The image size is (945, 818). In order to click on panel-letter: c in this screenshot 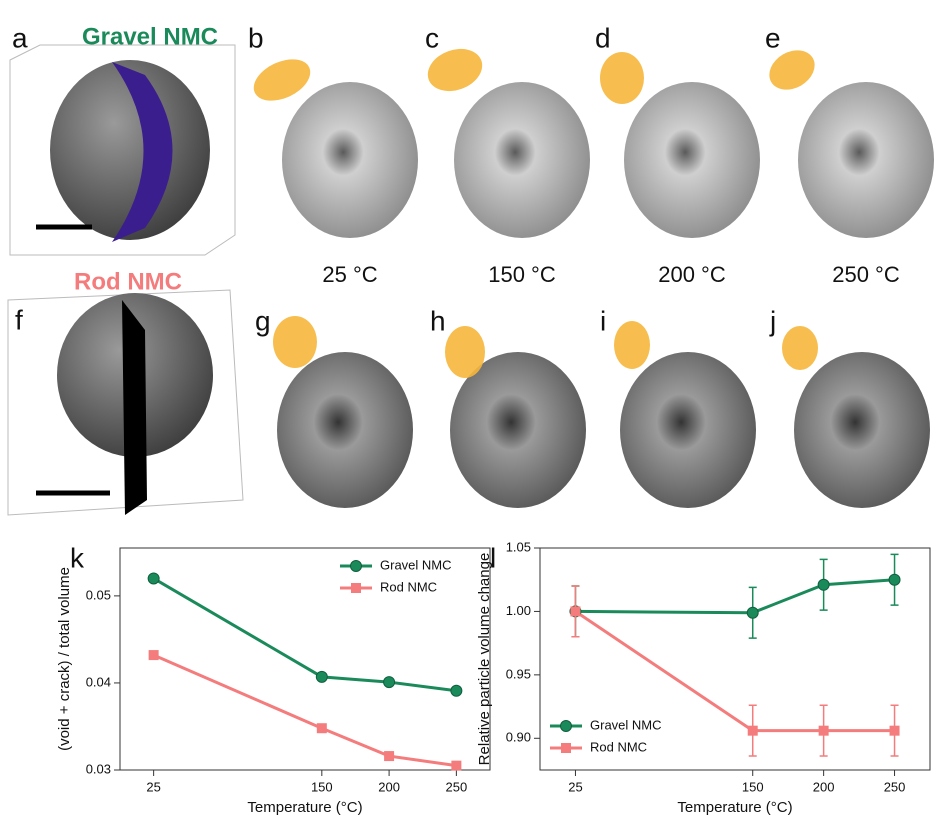, I will do `click(432, 37)`.